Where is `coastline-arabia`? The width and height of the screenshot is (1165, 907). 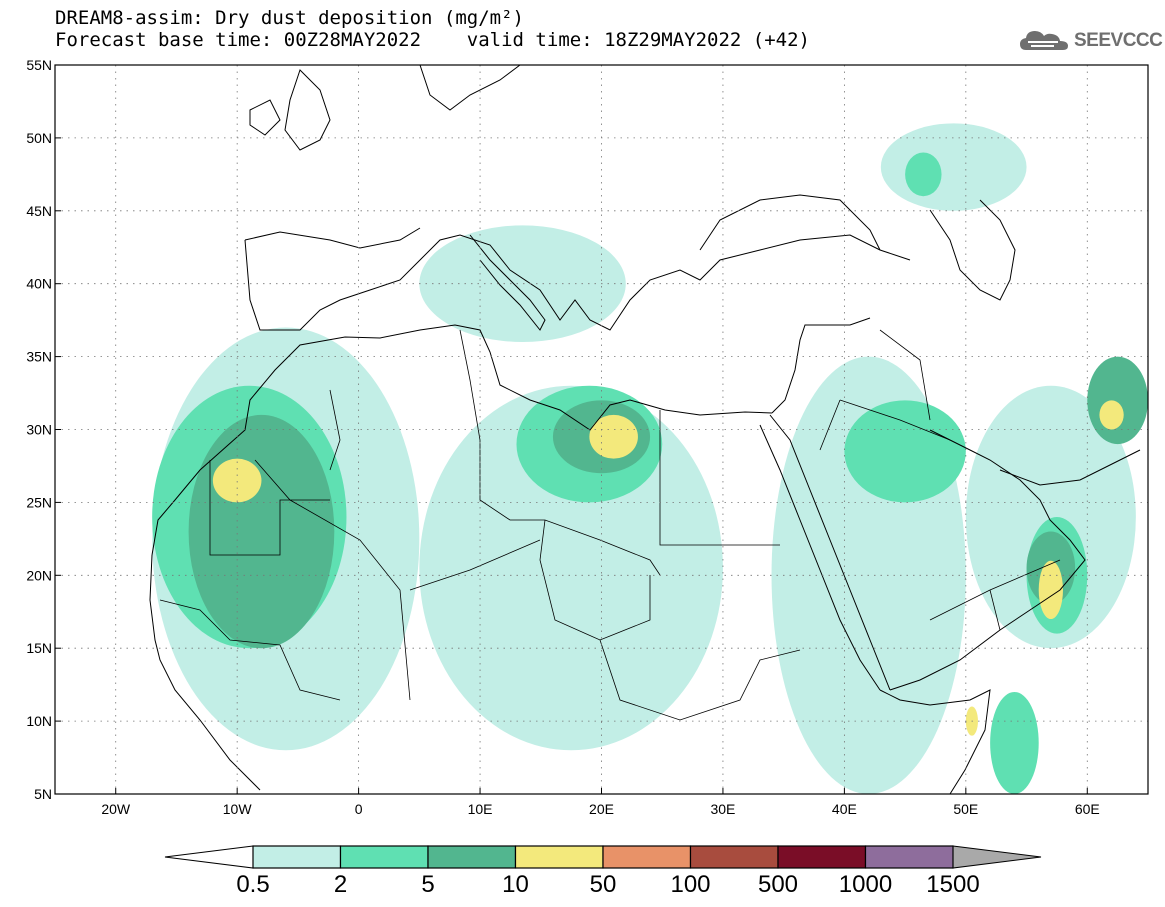
coastline-arabia is located at coordinates (987, 560).